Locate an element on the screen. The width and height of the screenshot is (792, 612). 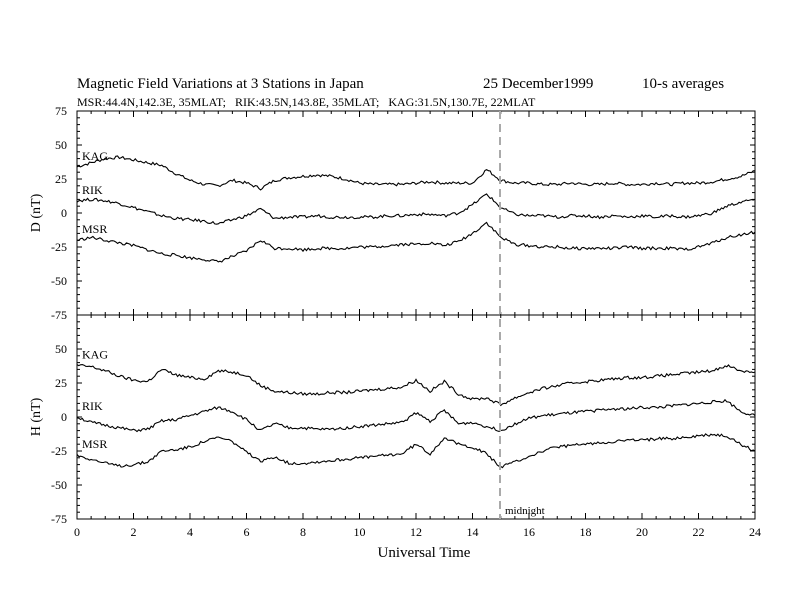
x-tick-label: 0 is located at coordinates (77, 532).